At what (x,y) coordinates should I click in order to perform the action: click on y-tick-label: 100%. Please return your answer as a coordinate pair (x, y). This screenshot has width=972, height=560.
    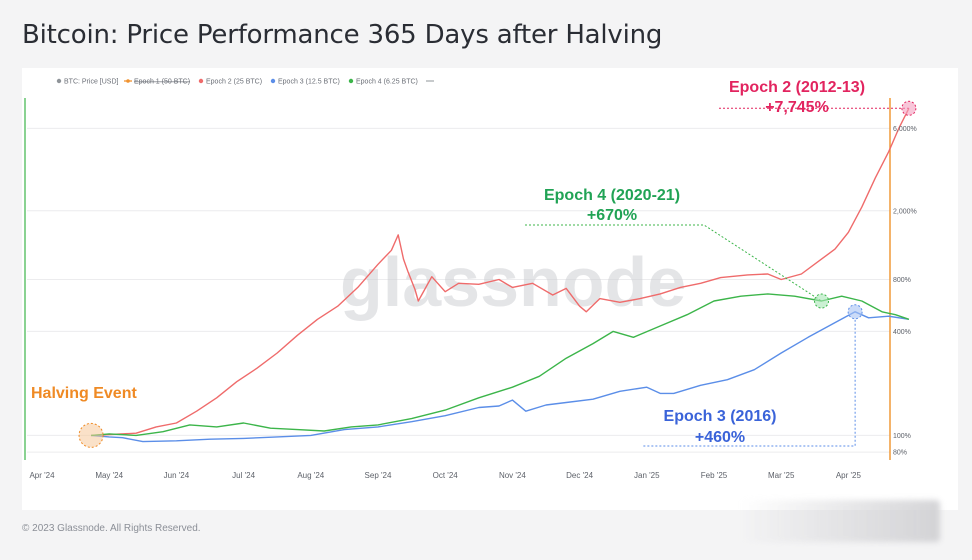
    Looking at the image, I should click on (902, 436).